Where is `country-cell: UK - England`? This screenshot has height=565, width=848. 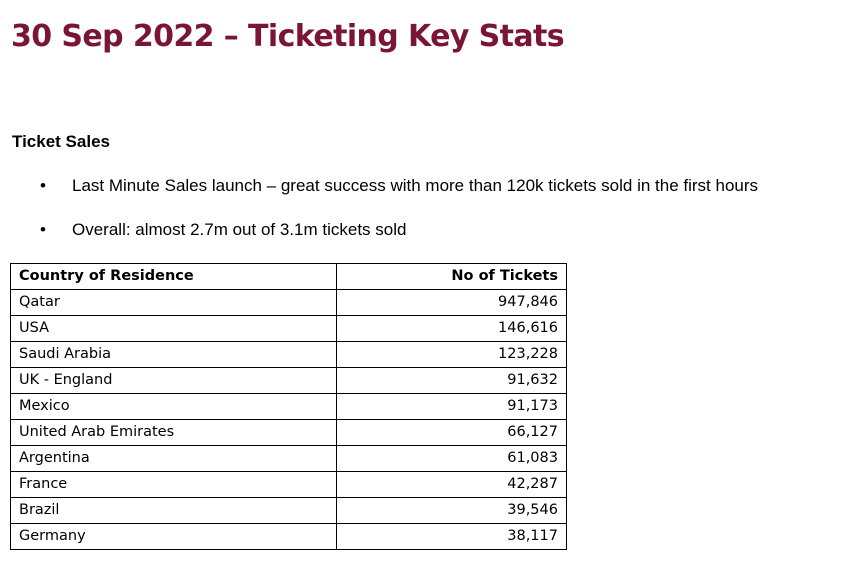 country-cell: UK - England is located at coordinates (173, 380).